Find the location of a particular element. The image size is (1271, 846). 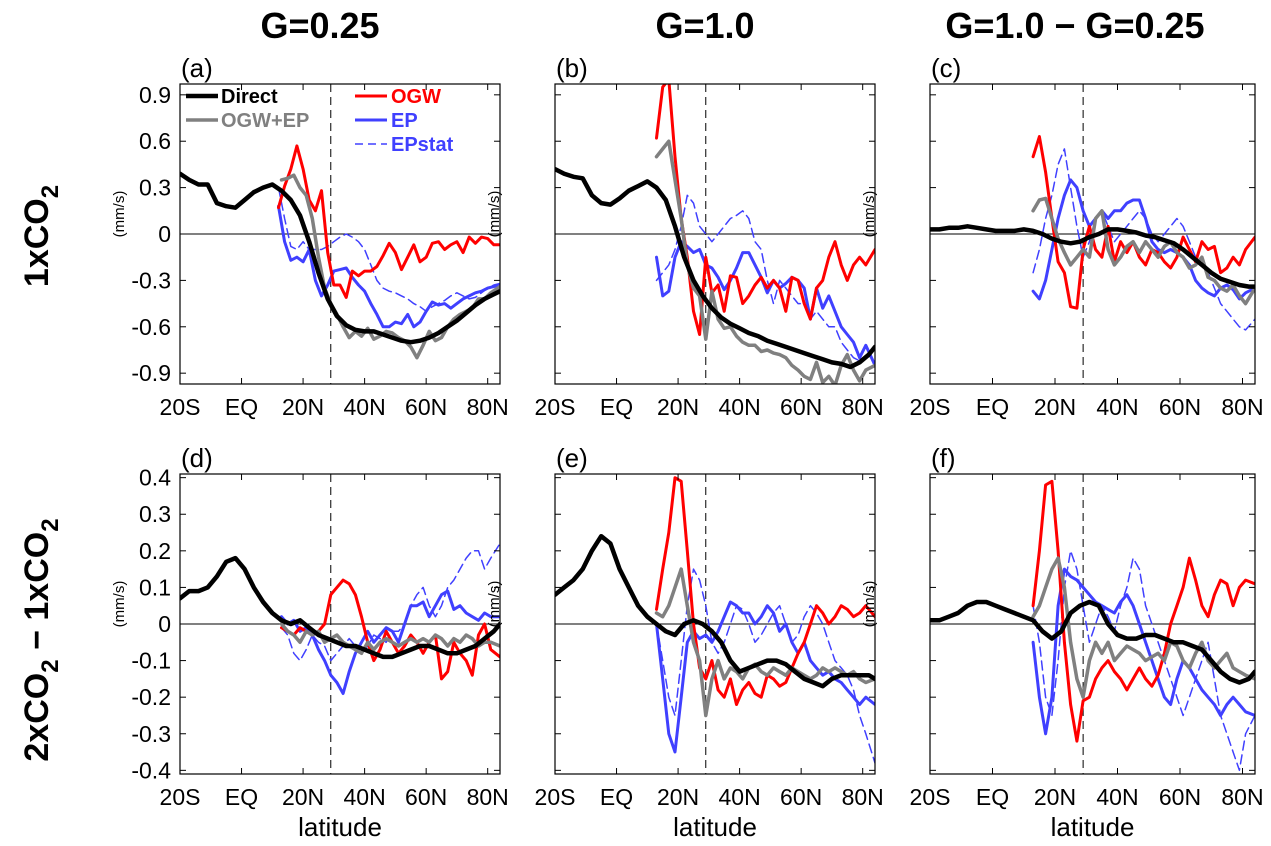

y-tick-label: -0.2 is located at coordinates (151, 697).